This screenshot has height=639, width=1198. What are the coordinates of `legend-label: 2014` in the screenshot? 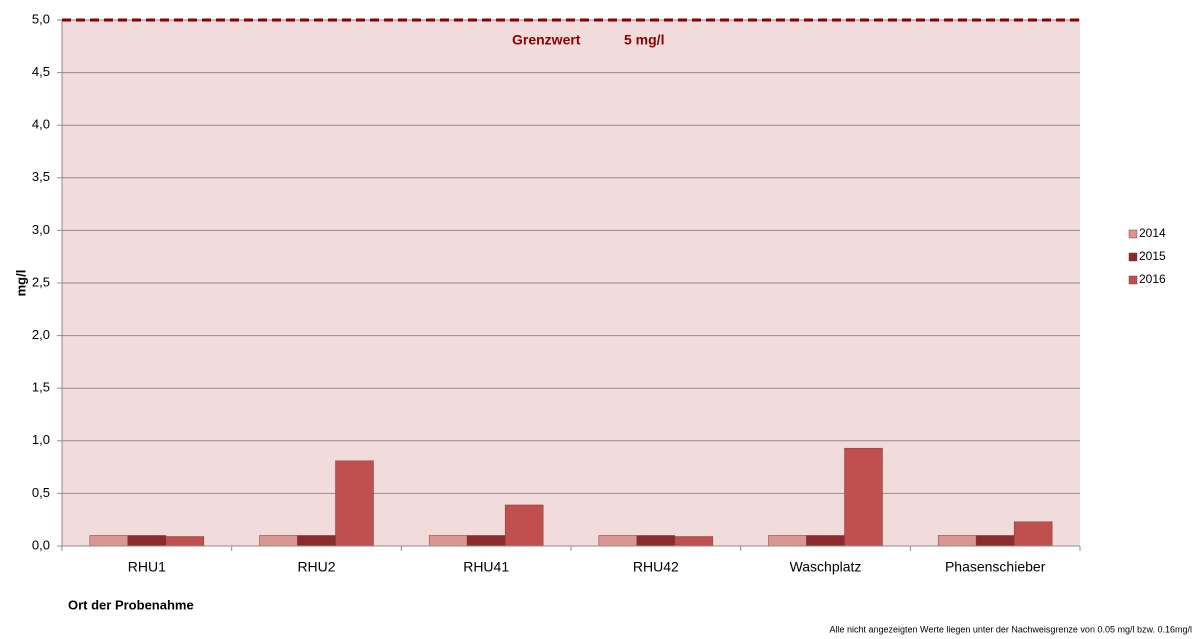 It's located at (1152, 233).